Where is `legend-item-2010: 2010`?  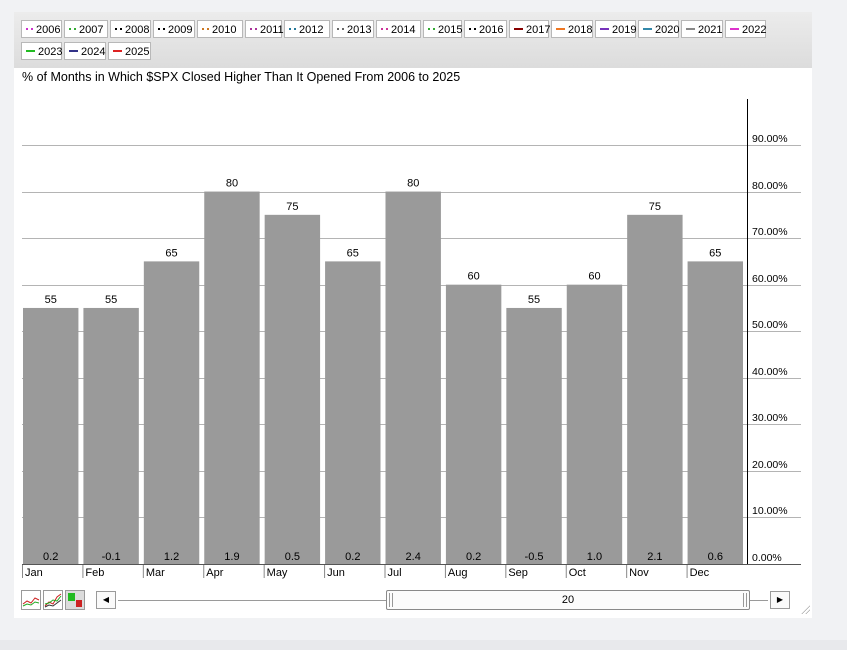
legend-item-2010: 2010 is located at coordinates (220, 29).